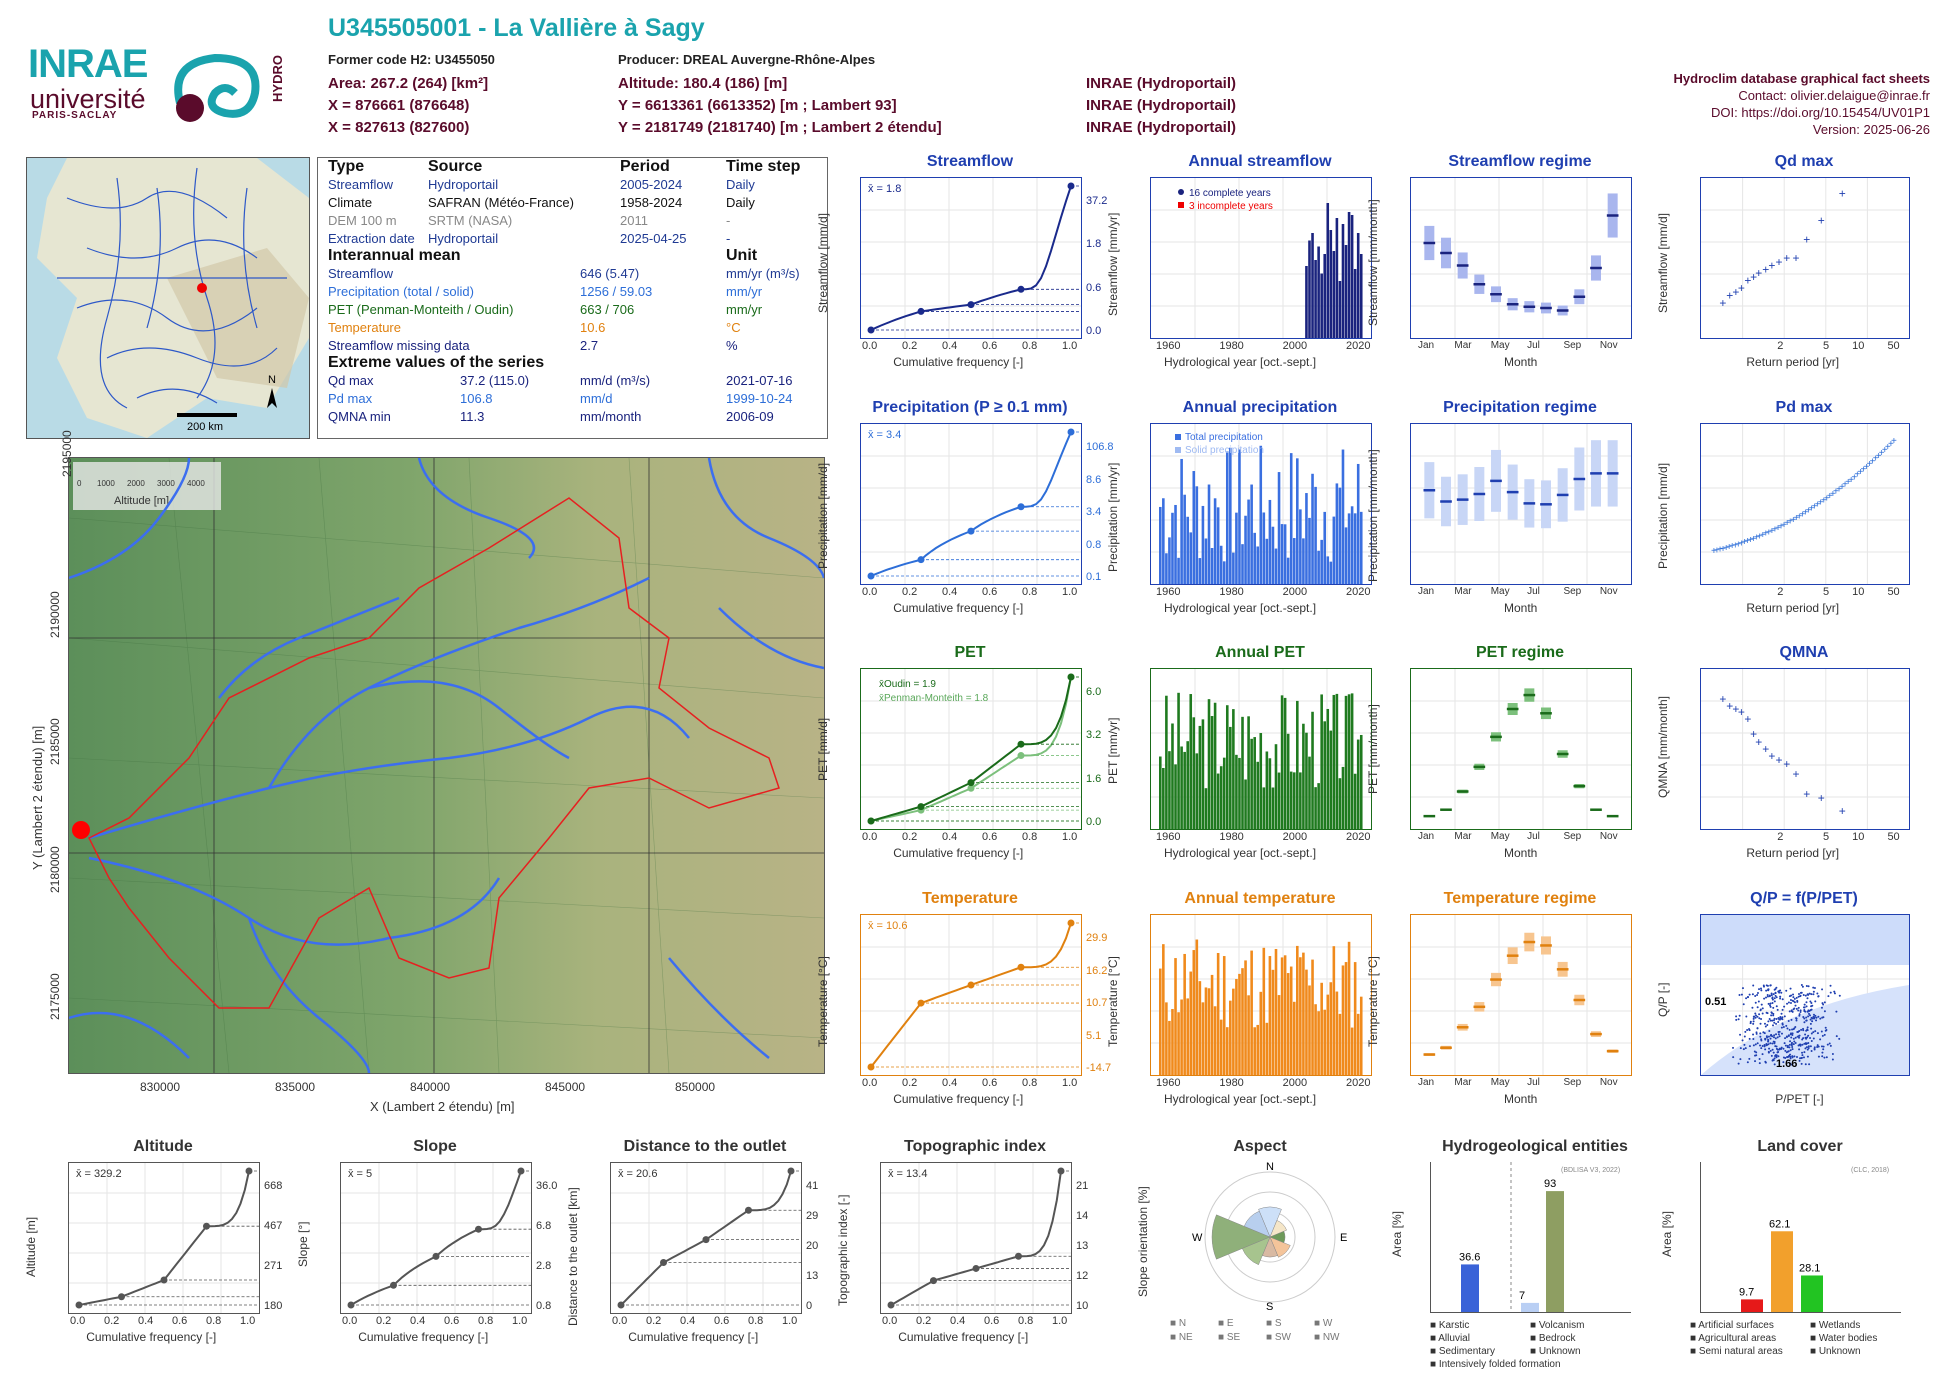  I want to click on map-ytick: 2185000, so click(55, 741).